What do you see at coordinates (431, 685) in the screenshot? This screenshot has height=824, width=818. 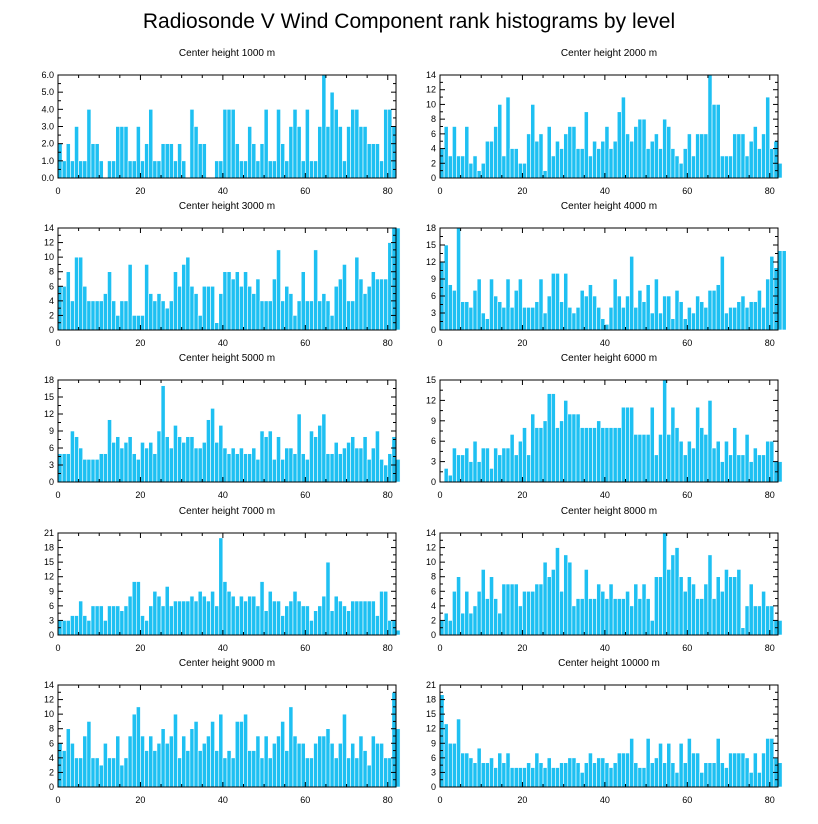 I see `y-tick-label: 21` at bounding box center [431, 685].